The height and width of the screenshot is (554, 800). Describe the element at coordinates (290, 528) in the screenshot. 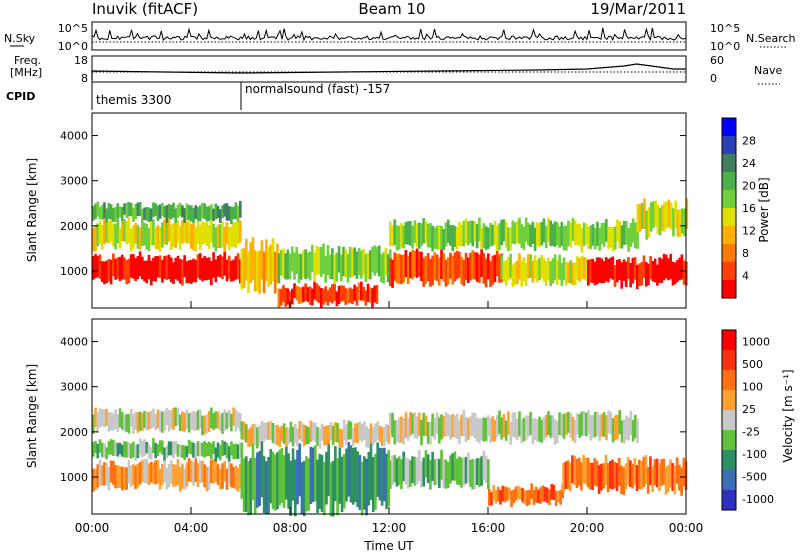

I see `x-tick-label: 08:00` at that location.